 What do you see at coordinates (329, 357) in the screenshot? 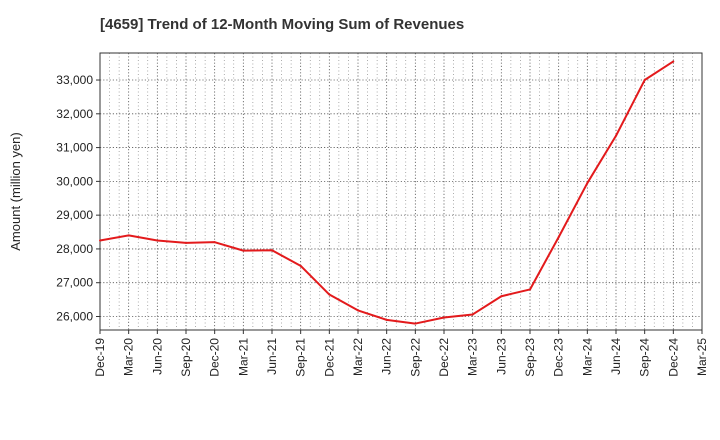
I see `x-tick-label: Dec-21` at bounding box center [329, 357].